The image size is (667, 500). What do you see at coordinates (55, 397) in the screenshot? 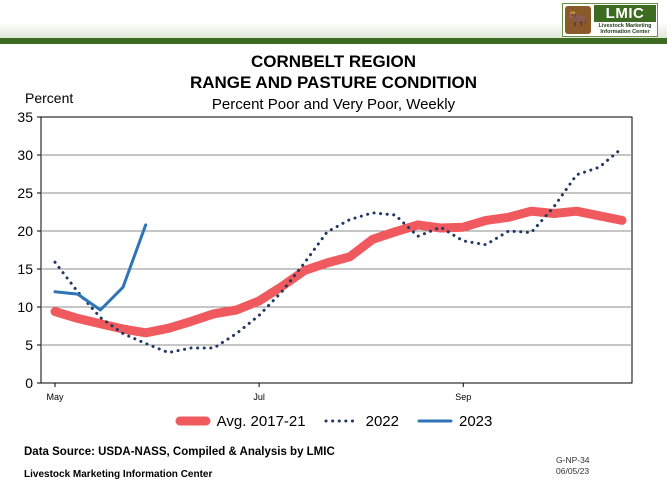
I see `x-tick-label: May` at bounding box center [55, 397].